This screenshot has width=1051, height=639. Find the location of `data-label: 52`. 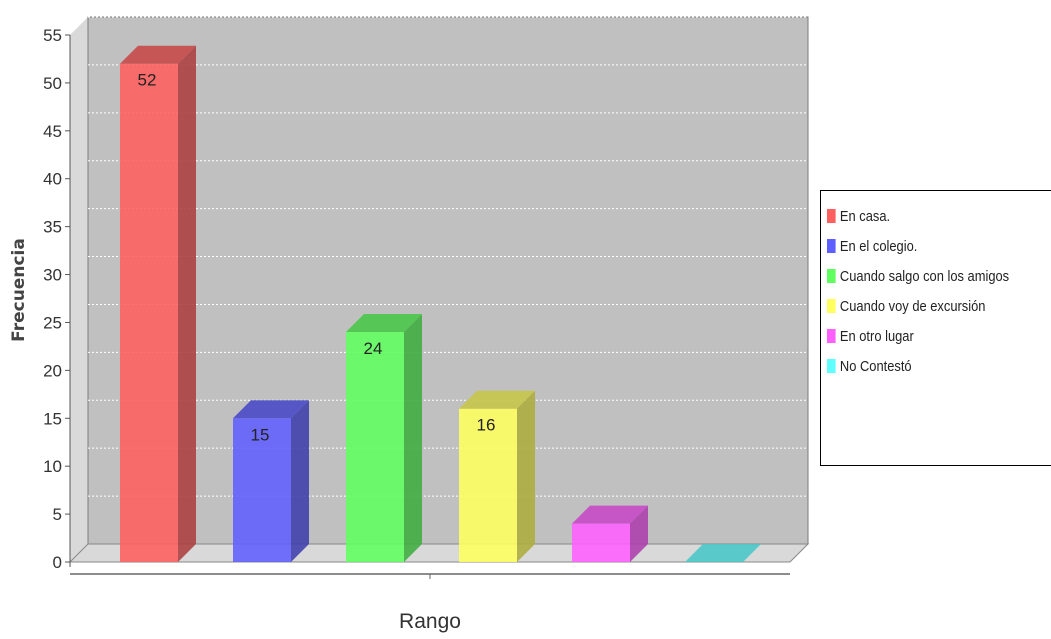

data-label: 52 is located at coordinates (147, 80).